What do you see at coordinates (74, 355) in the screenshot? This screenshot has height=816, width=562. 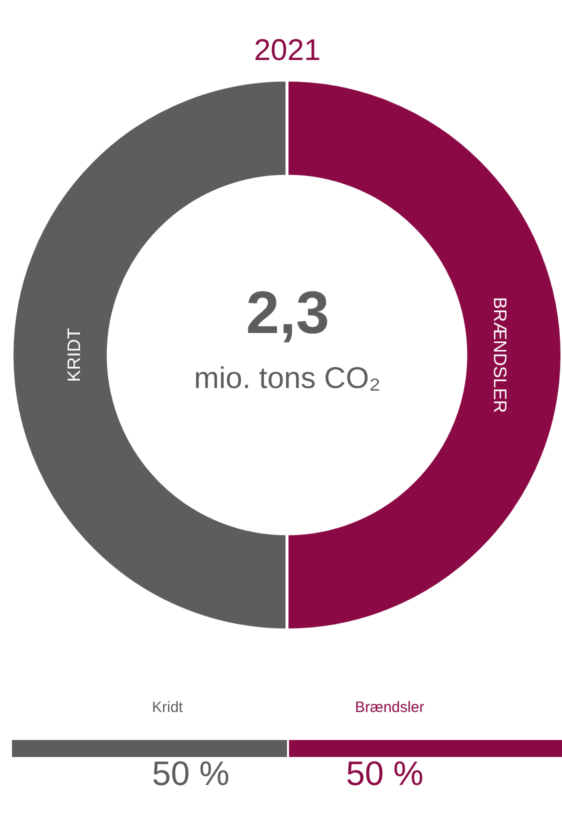 I see `text: KRIDT` at bounding box center [74, 355].